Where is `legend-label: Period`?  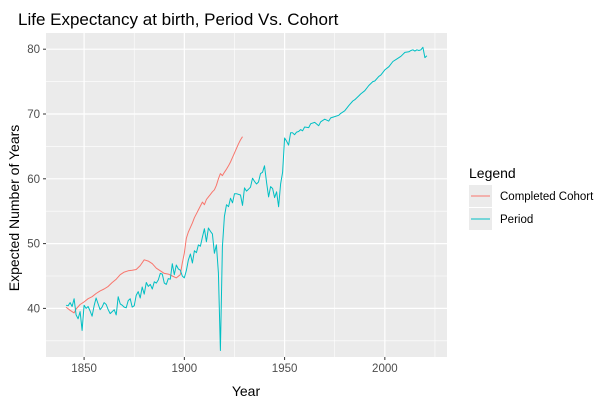
legend-label: Period is located at coordinates (516, 220).